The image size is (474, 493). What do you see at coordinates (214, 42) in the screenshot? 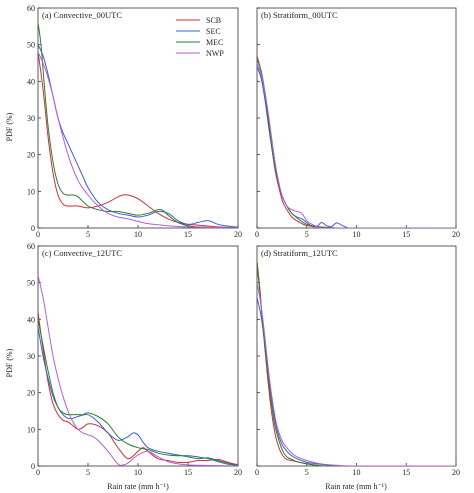
I see `legend-label-mec: MEC` at bounding box center [214, 42].